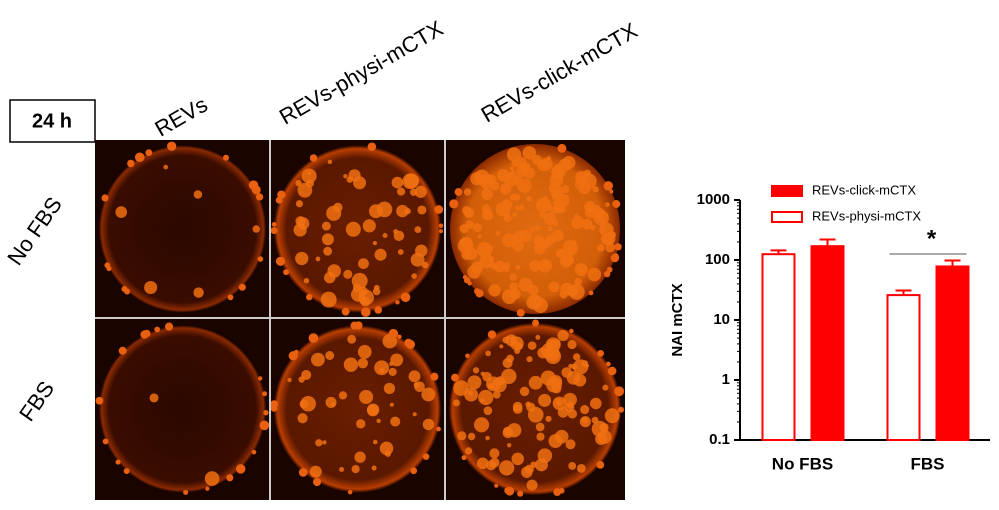  What do you see at coordinates (357, 409) in the screenshot?
I see `well` at bounding box center [357, 409].